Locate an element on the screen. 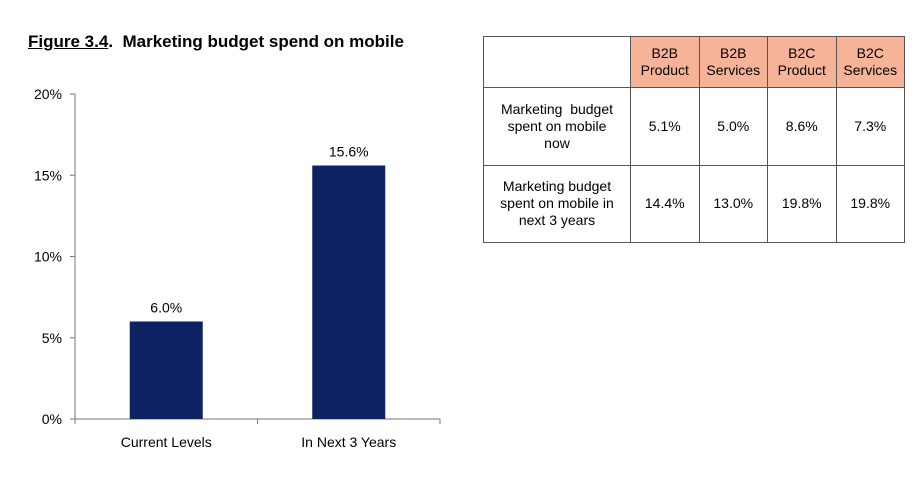  table-cell: 14.4% is located at coordinates (665, 204).